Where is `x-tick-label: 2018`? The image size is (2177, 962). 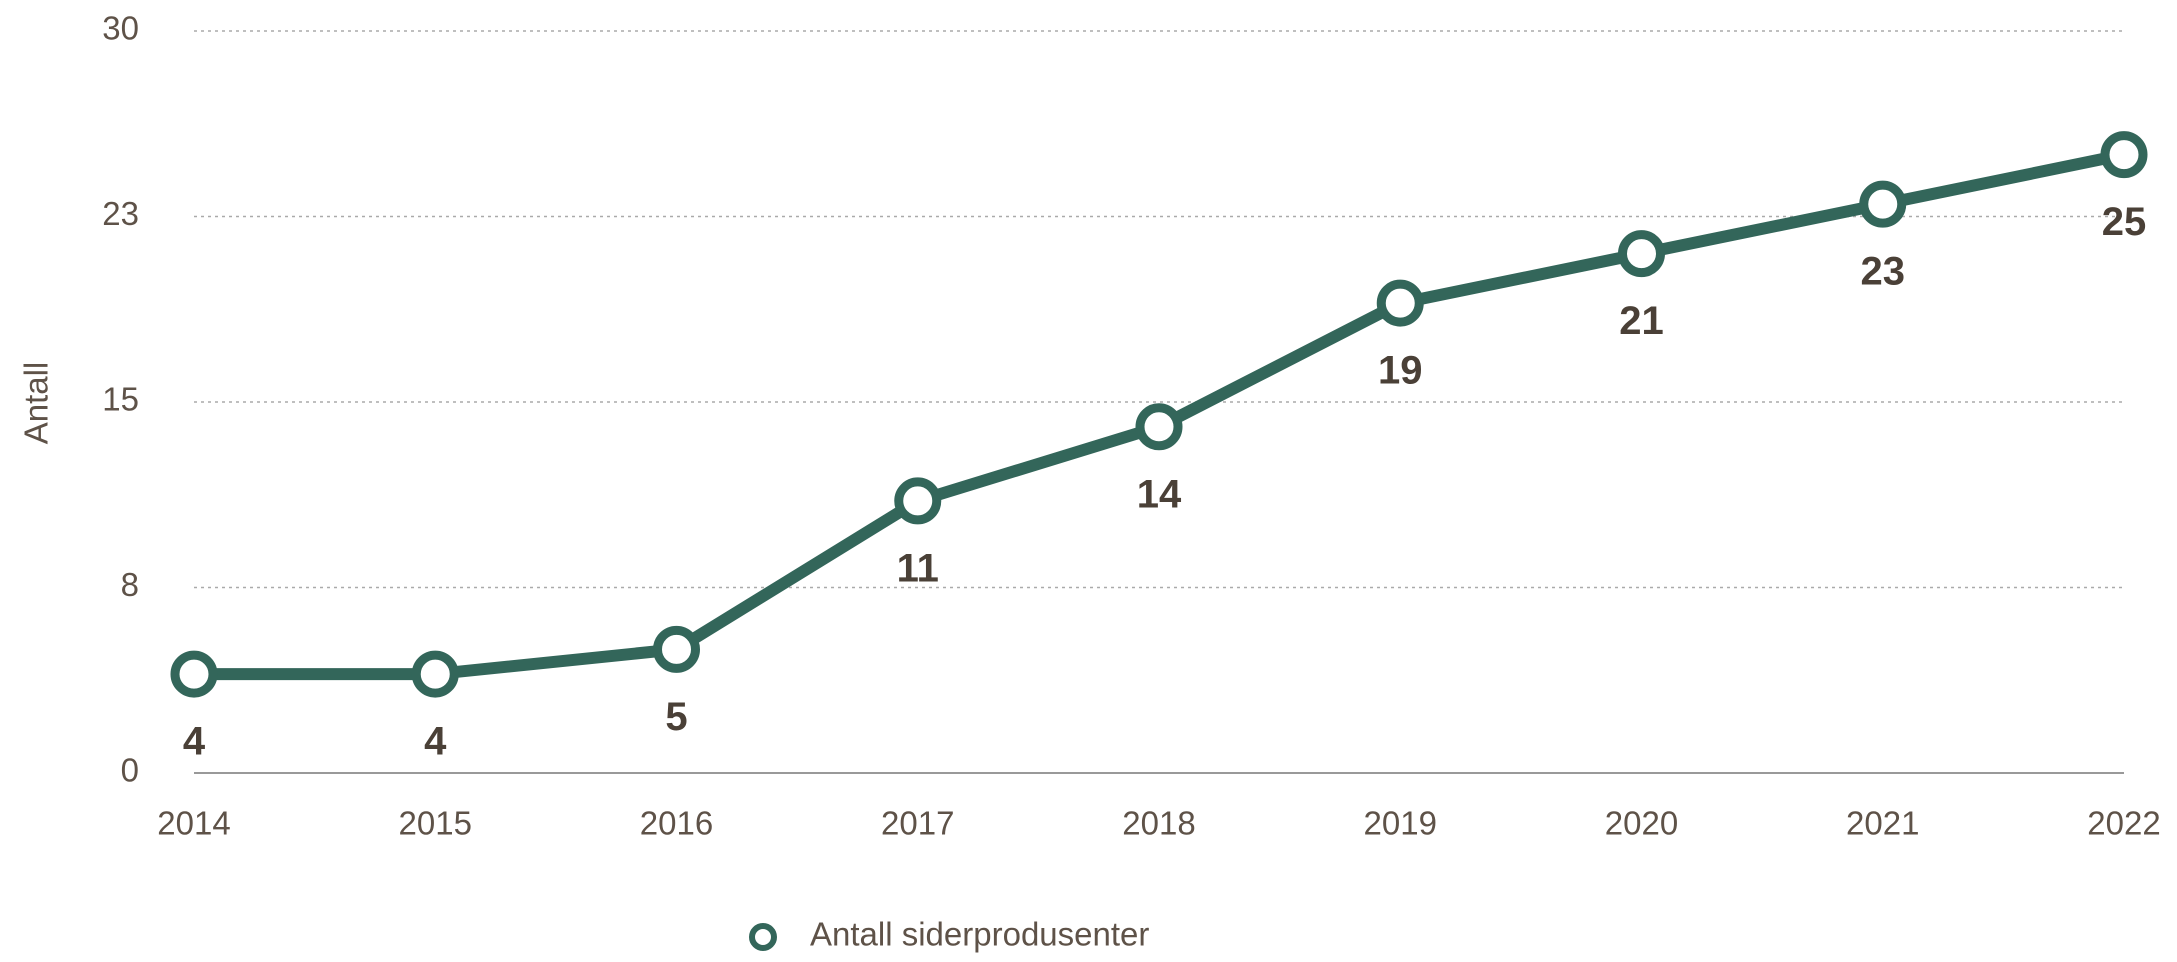 x-tick-label: 2018 is located at coordinates (1158, 823).